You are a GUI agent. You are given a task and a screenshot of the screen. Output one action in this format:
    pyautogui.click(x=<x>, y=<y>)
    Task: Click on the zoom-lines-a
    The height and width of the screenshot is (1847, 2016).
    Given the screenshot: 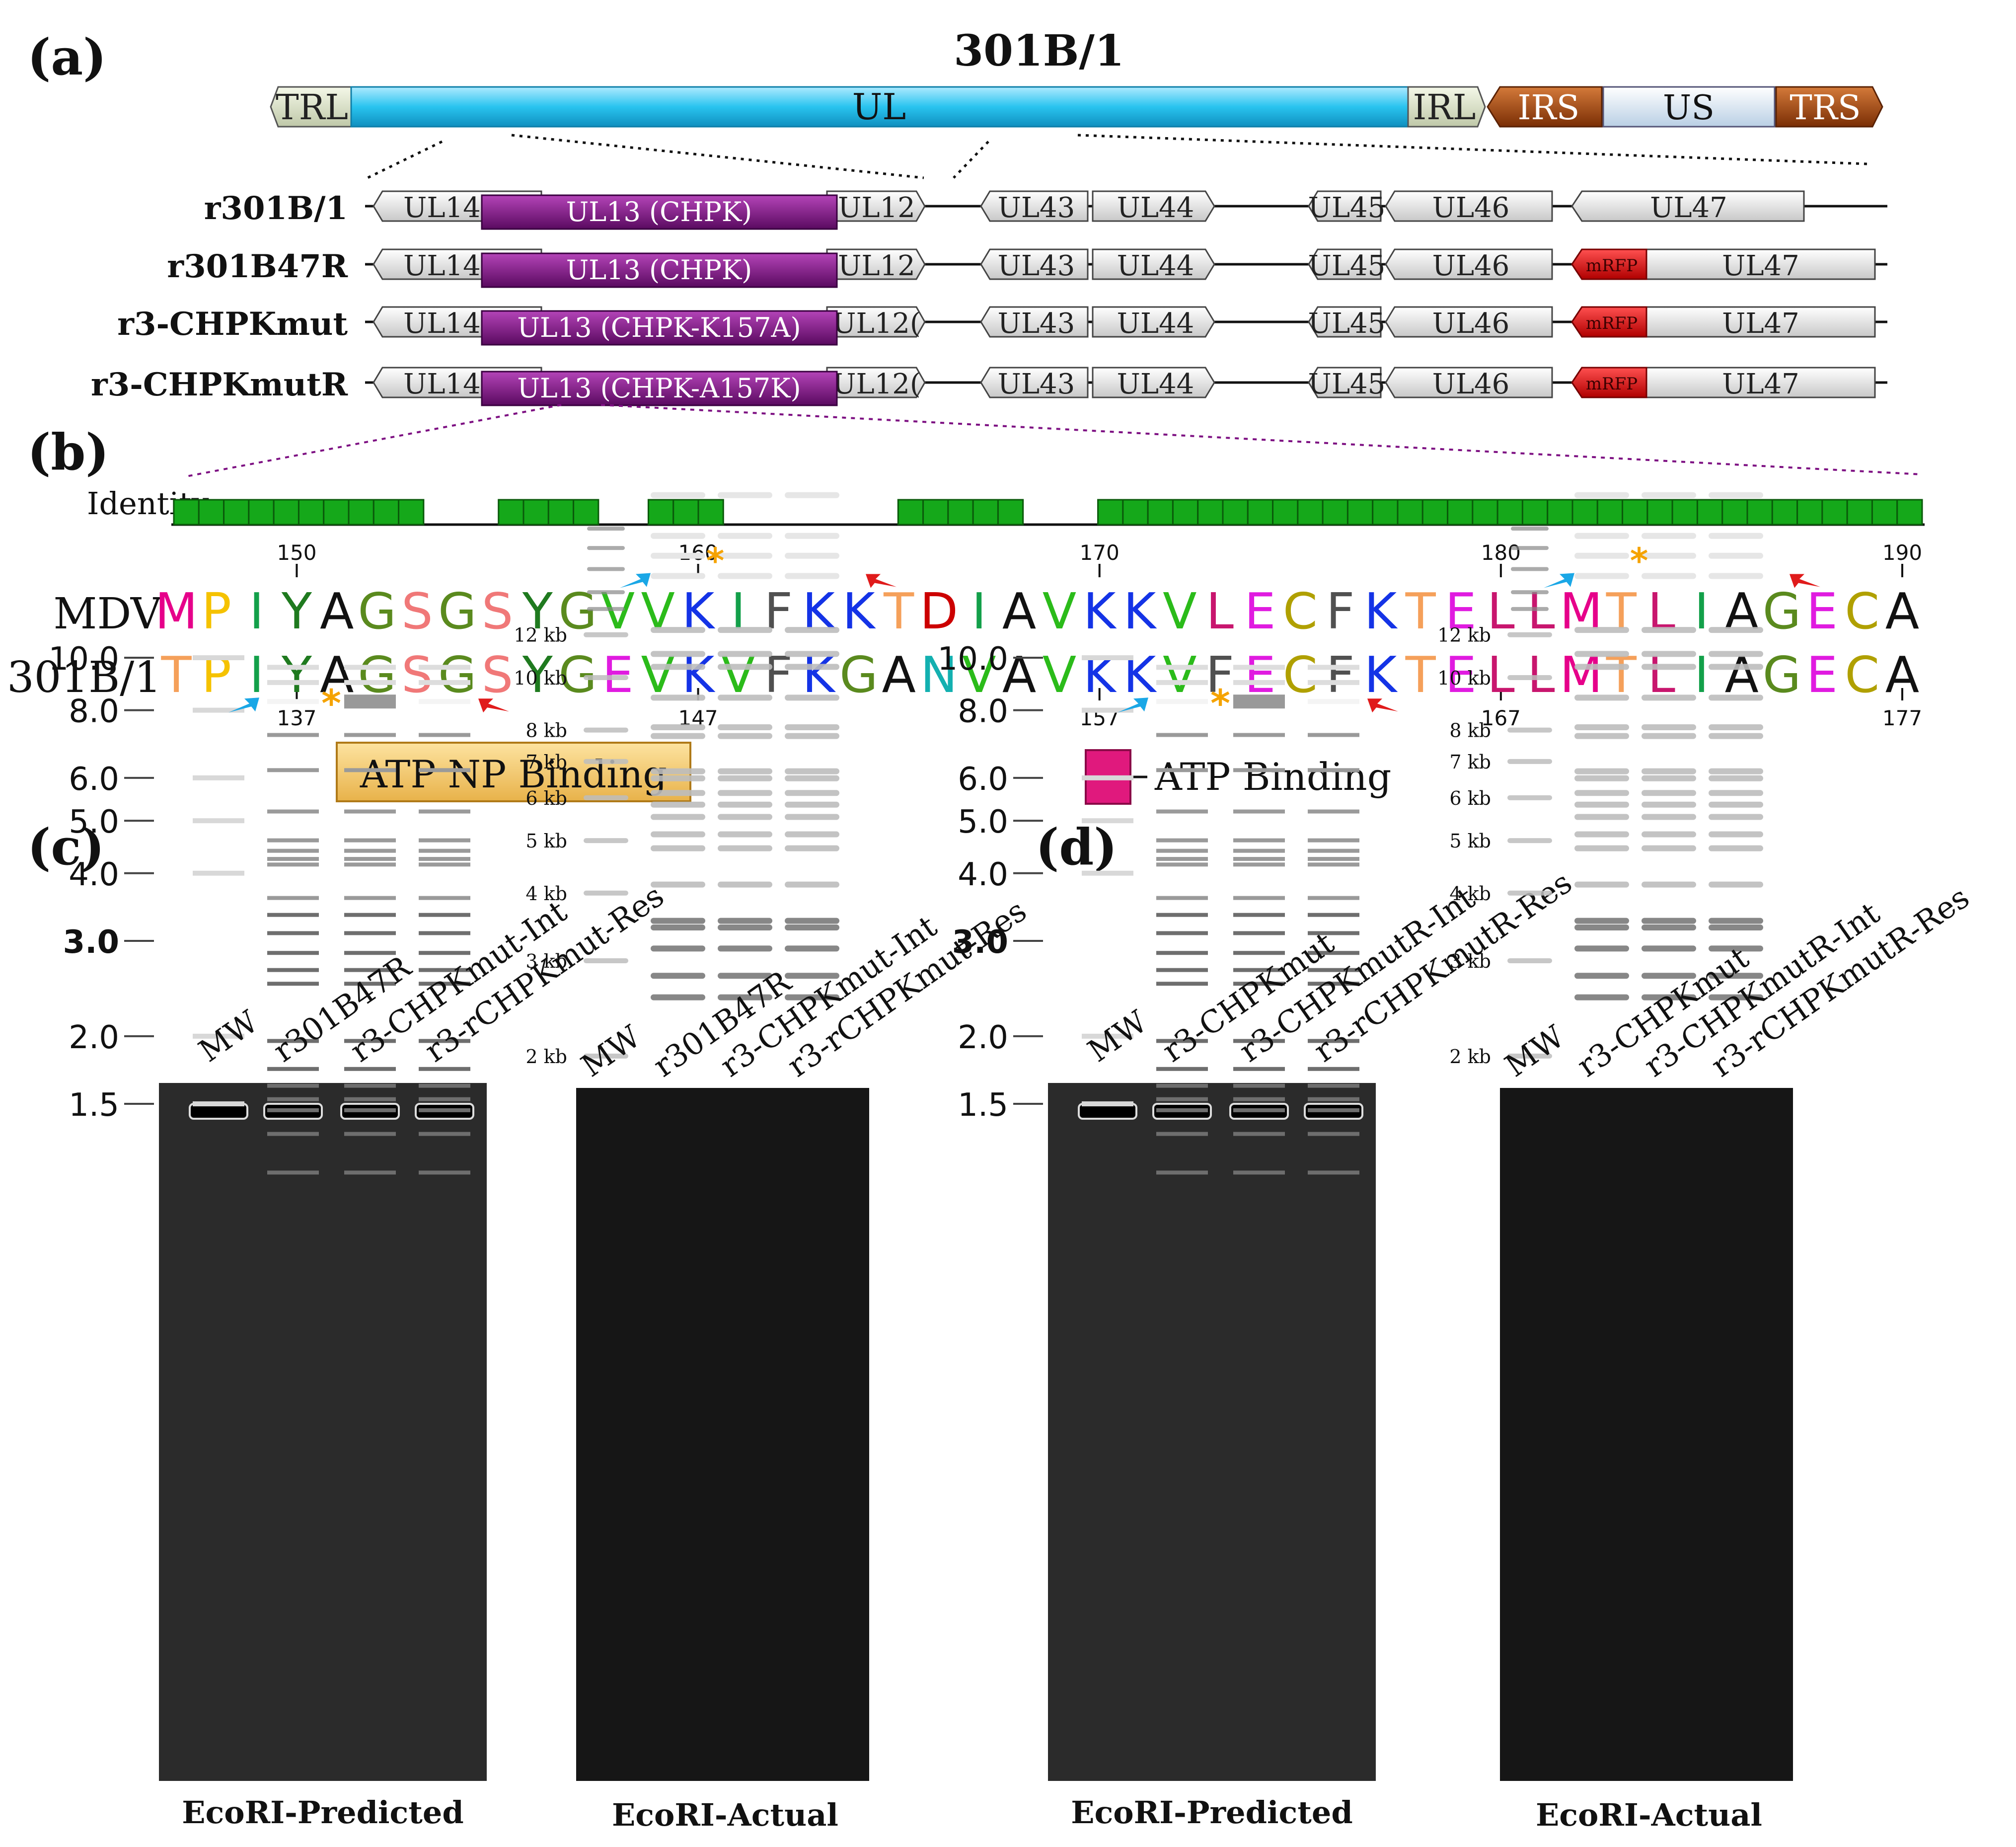 What is the action you would take?
    pyautogui.click(x=1118, y=157)
    